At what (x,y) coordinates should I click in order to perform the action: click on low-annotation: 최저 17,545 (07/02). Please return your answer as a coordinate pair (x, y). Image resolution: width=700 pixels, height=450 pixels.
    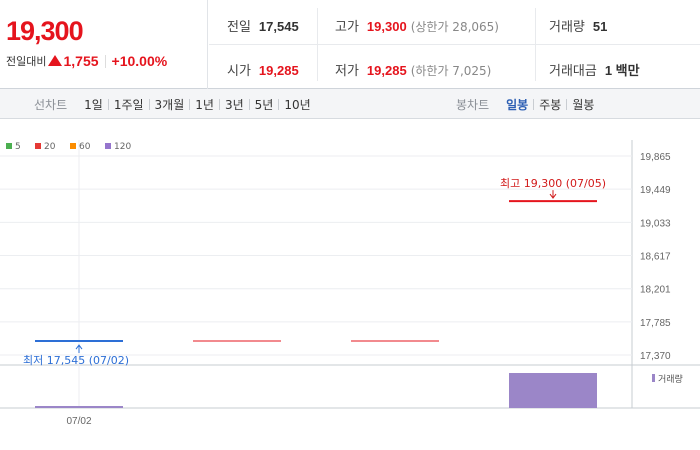
    Looking at the image, I should click on (76, 360).